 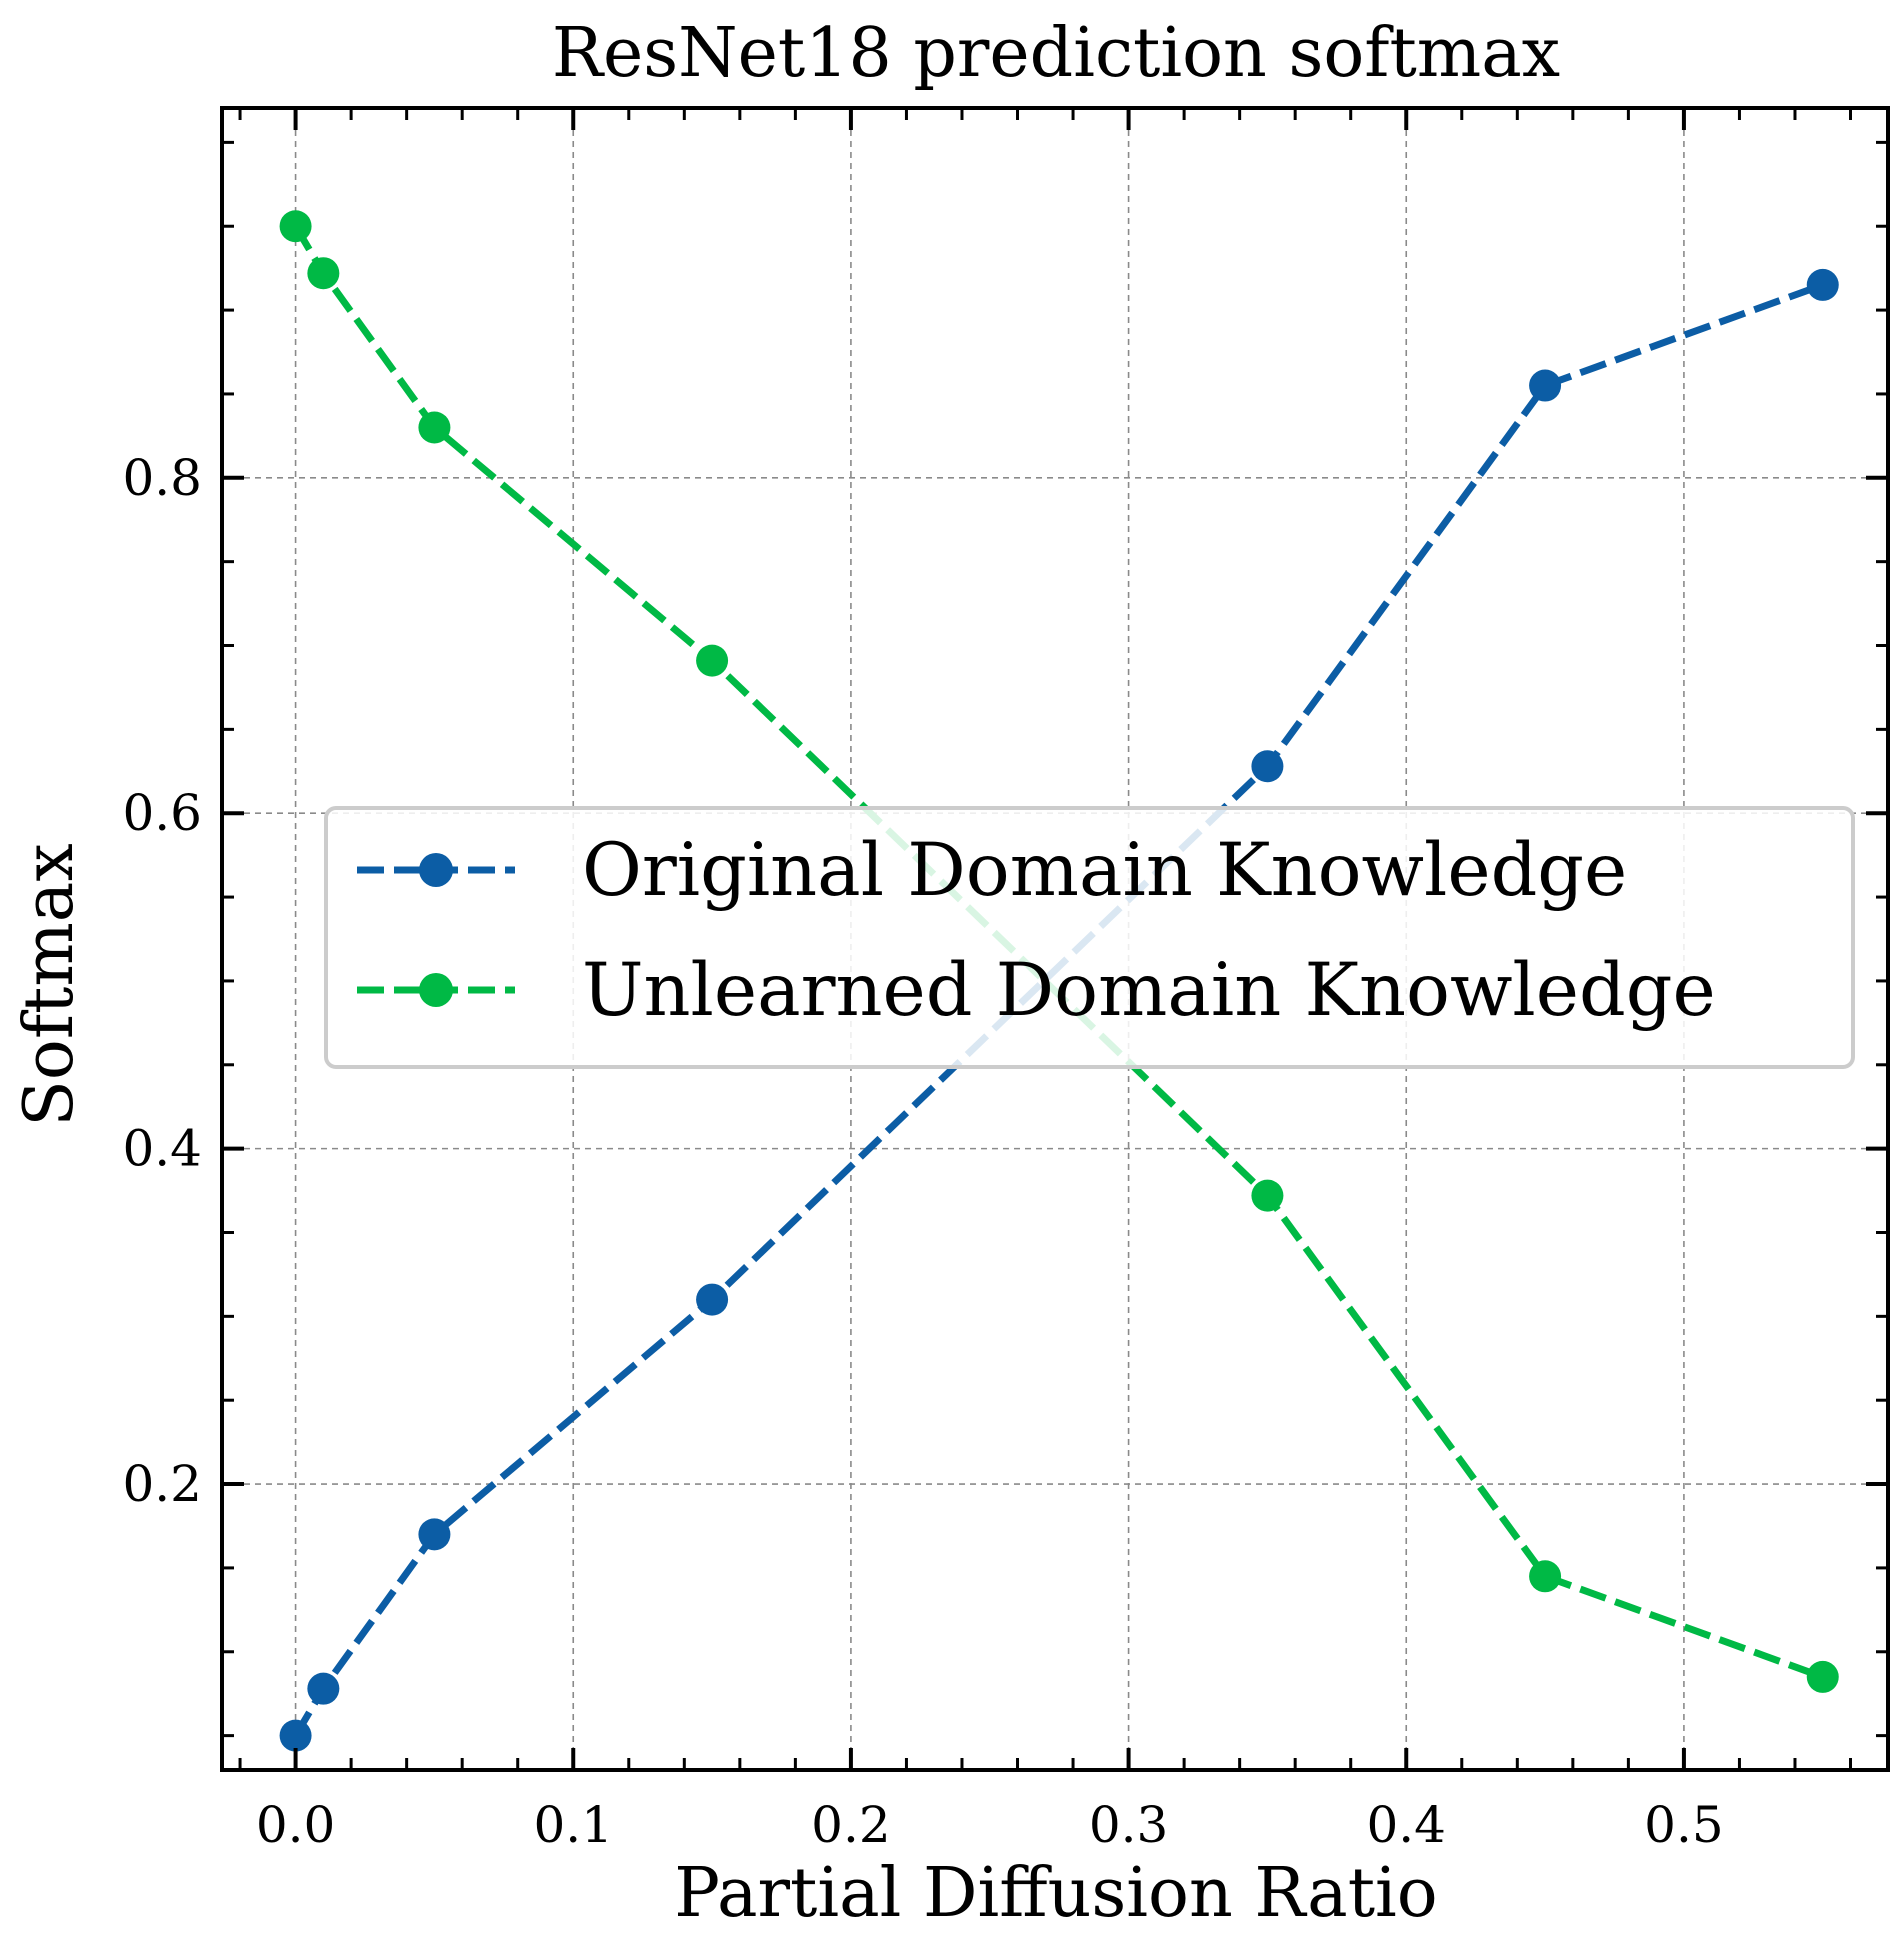 What do you see at coordinates (296, 1825) in the screenshot?
I see `x-tick-label: 0.0` at bounding box center [296, 1825].